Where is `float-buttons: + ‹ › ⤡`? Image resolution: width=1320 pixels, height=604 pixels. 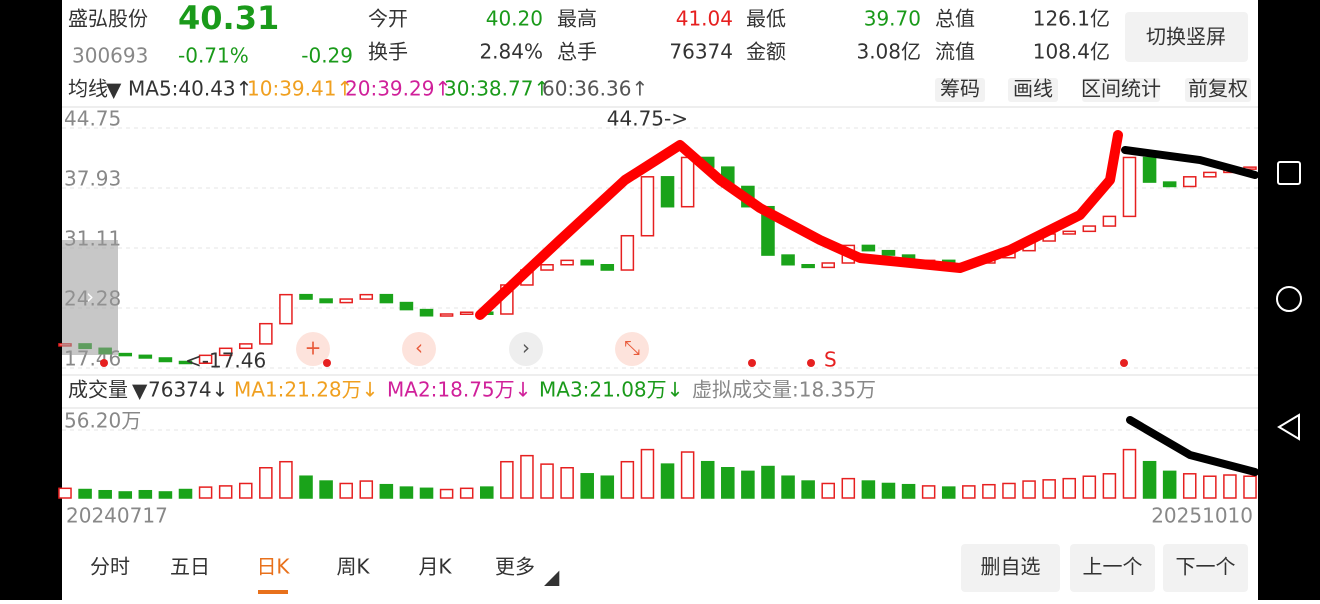 float-buttons: + ‹ › ⤡ is located at coordinates (614, 349).